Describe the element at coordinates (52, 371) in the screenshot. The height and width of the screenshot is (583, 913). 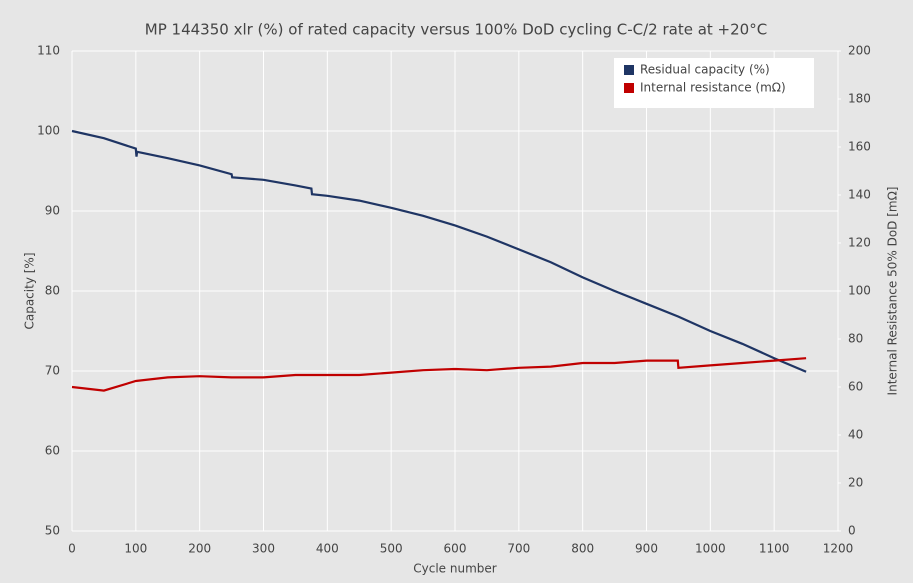
I see `y-tick-label: 70` at that location.